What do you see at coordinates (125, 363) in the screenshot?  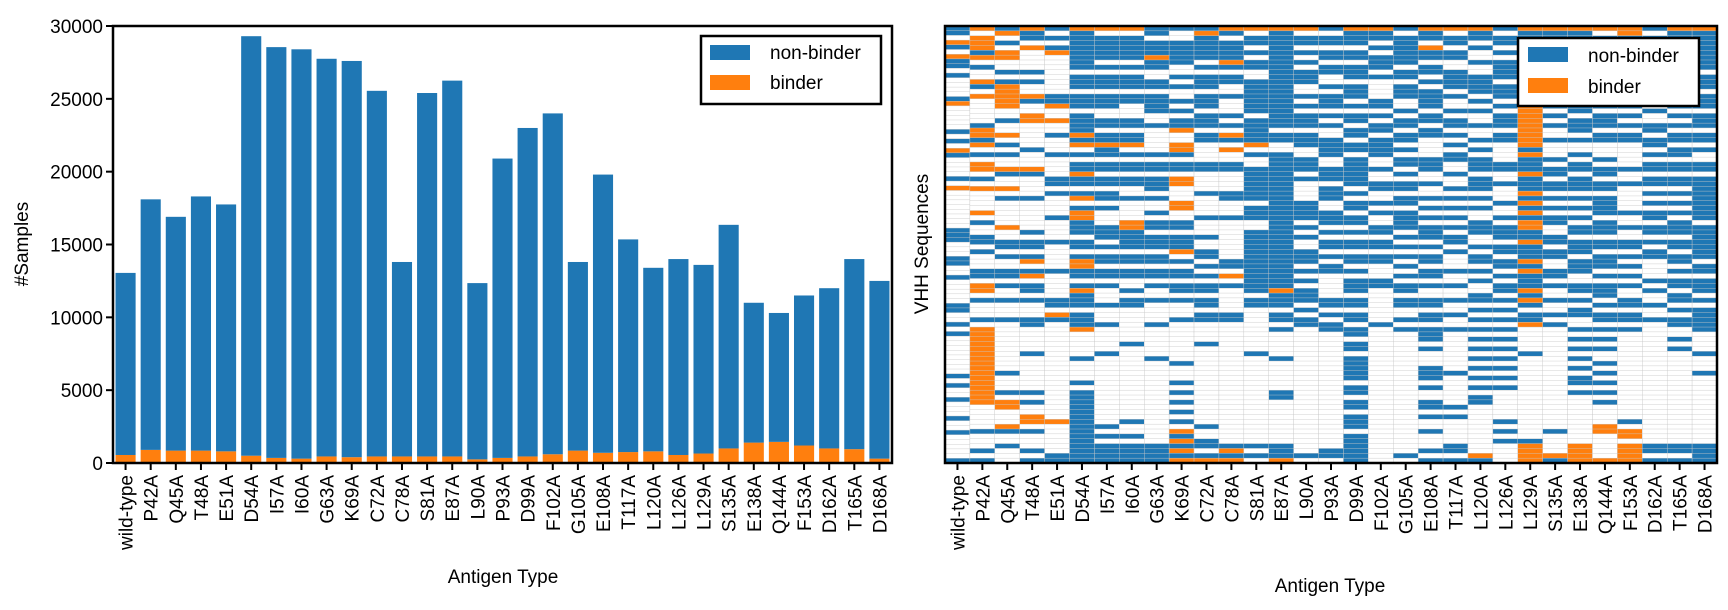 I see `bar-non-binder-wild-type` at bounding box center [125, 363].